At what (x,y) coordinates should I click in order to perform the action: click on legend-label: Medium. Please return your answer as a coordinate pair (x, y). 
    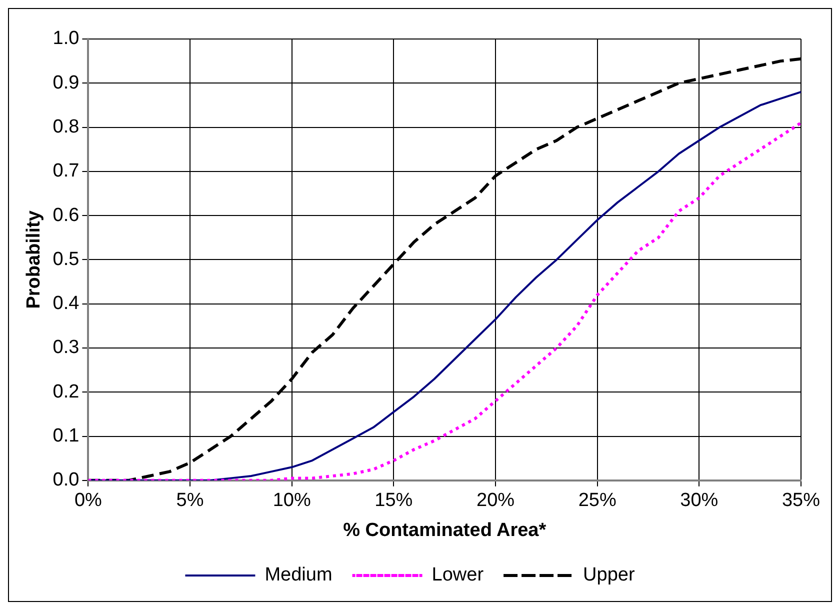
    Looking at the image, I should click on (298, 575).